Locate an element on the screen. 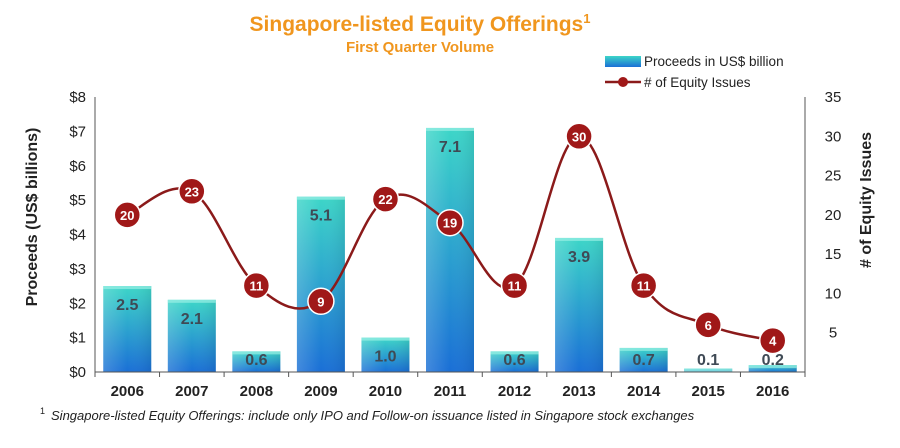 The image size is (900, 448). y2-axis: 5 10 15 20 25 30 35 is located at coordinates (833, 215).